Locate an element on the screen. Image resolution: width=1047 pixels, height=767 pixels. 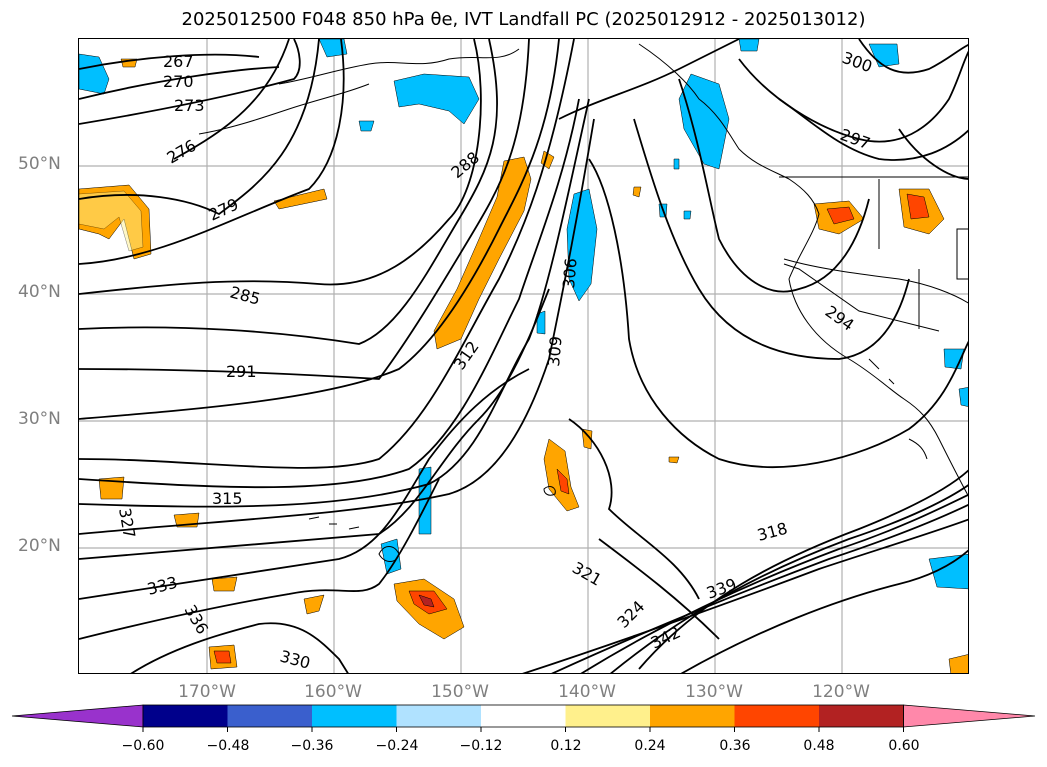
colorbar-tick-label: 0.12 is located at coordinates (566, 746).